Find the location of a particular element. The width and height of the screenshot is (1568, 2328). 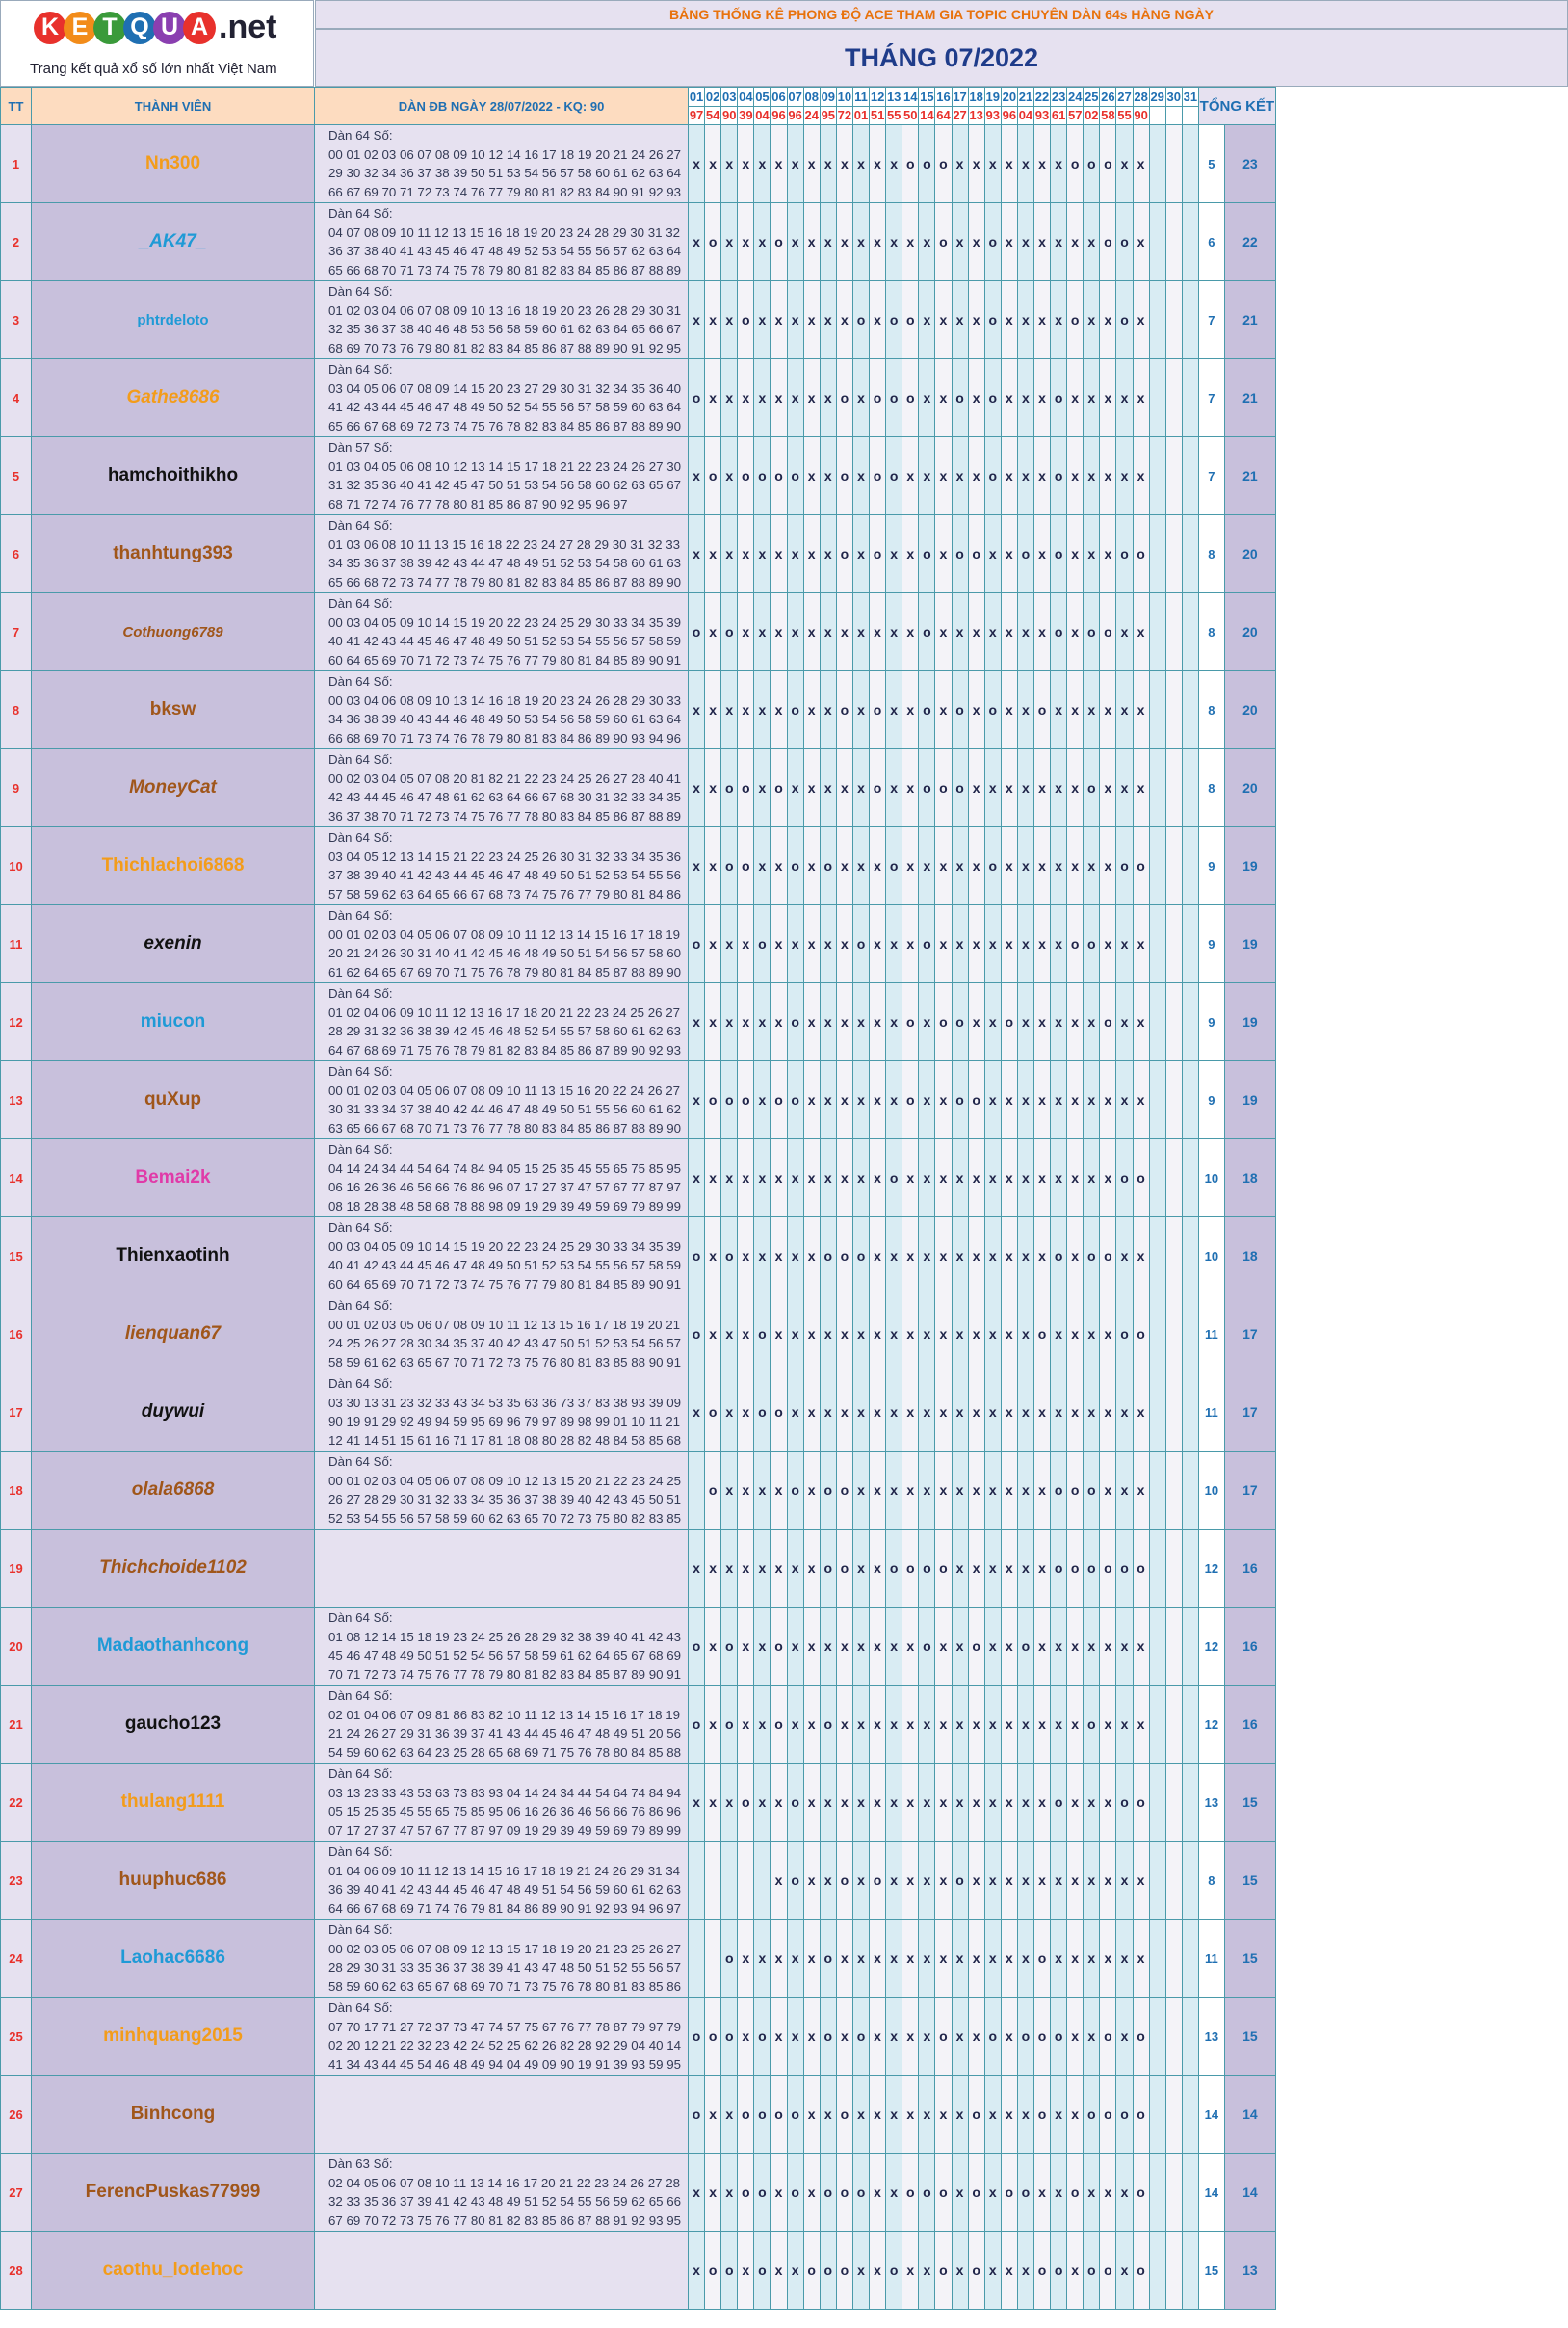

member-name: Madaothanhcong is located at coordinates (173, 1647).